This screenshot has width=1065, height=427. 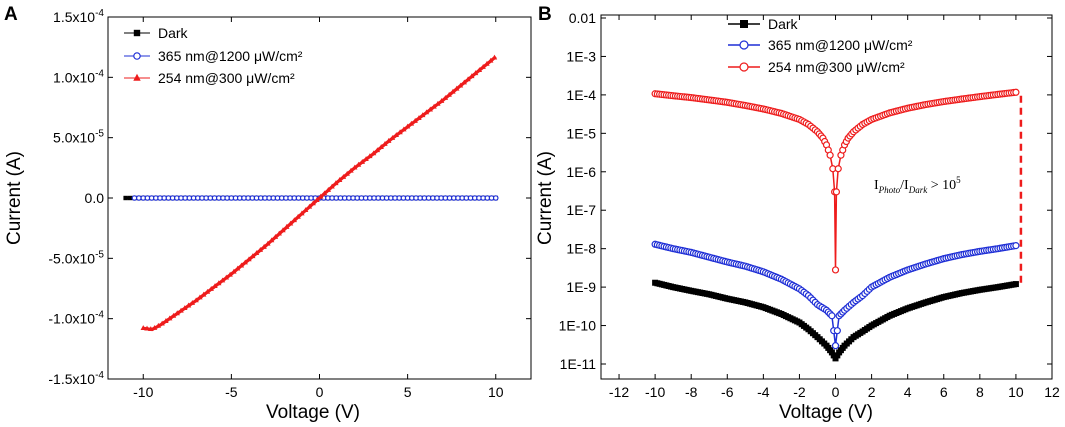 I want to click on x-tick-label-a: 5, so click(x=408, y=392).